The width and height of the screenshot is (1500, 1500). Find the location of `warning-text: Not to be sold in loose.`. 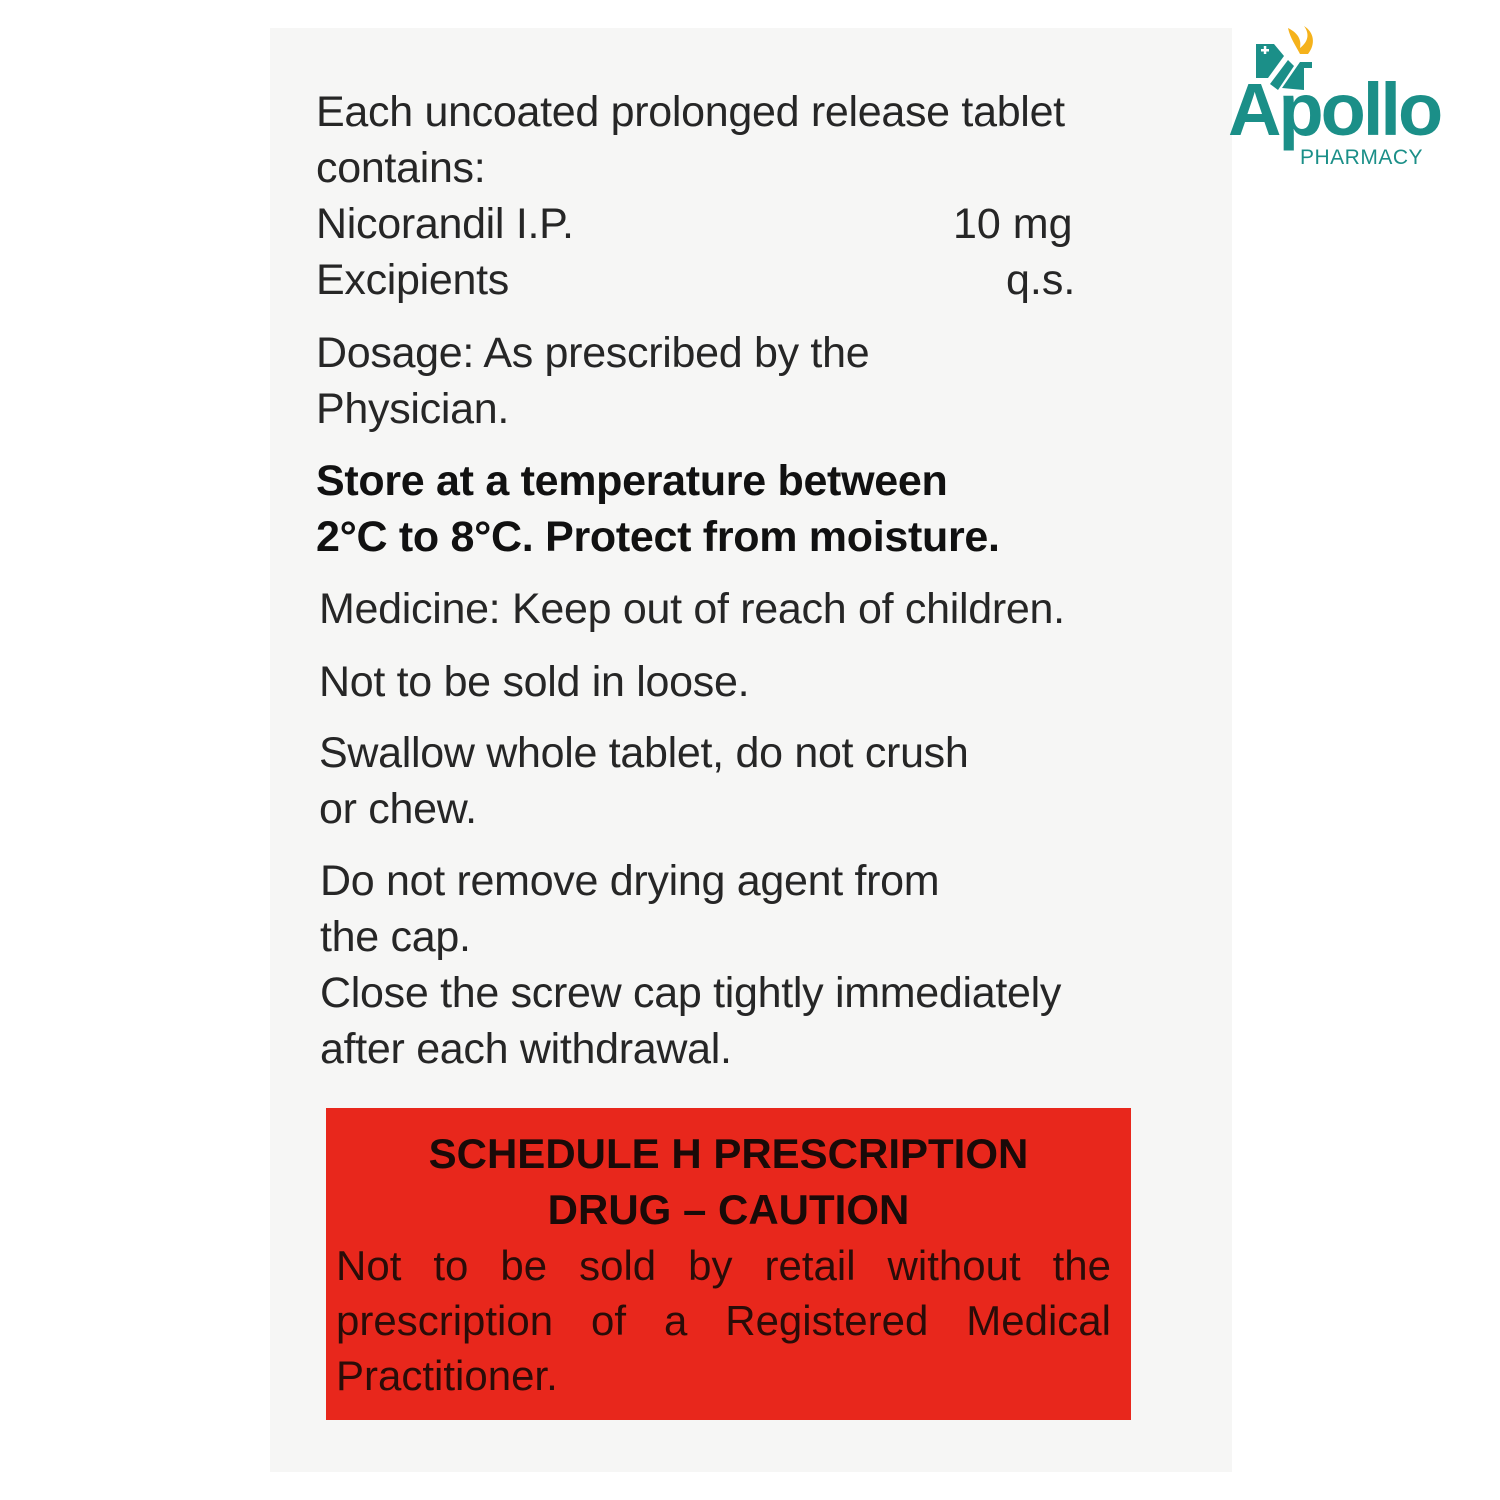

warning-text: Not to be sold in loose. is located at coordinates (534, 682).